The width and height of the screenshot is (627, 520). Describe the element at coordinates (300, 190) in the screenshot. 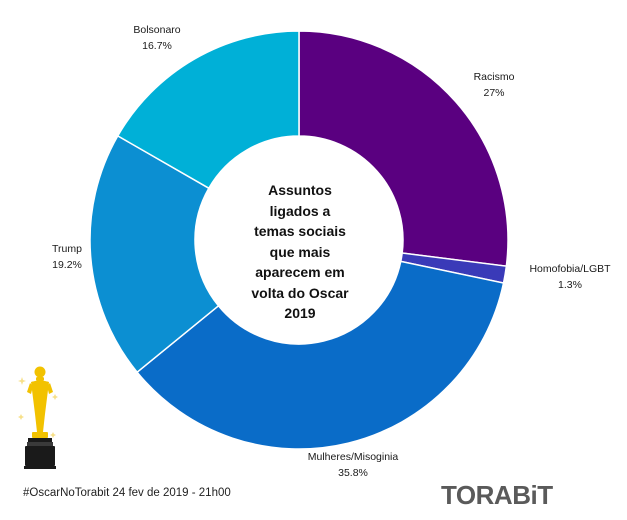

I see `chart-title-line: Assuntos` at that location.